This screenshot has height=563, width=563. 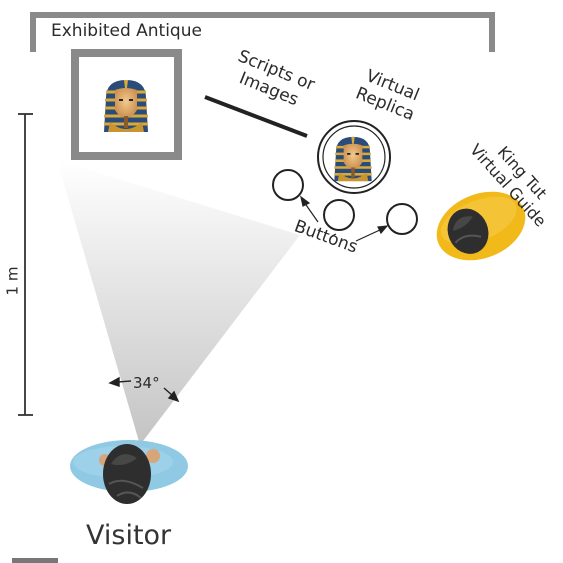 I want to click on antique-frame, so click(x=126, y=104).